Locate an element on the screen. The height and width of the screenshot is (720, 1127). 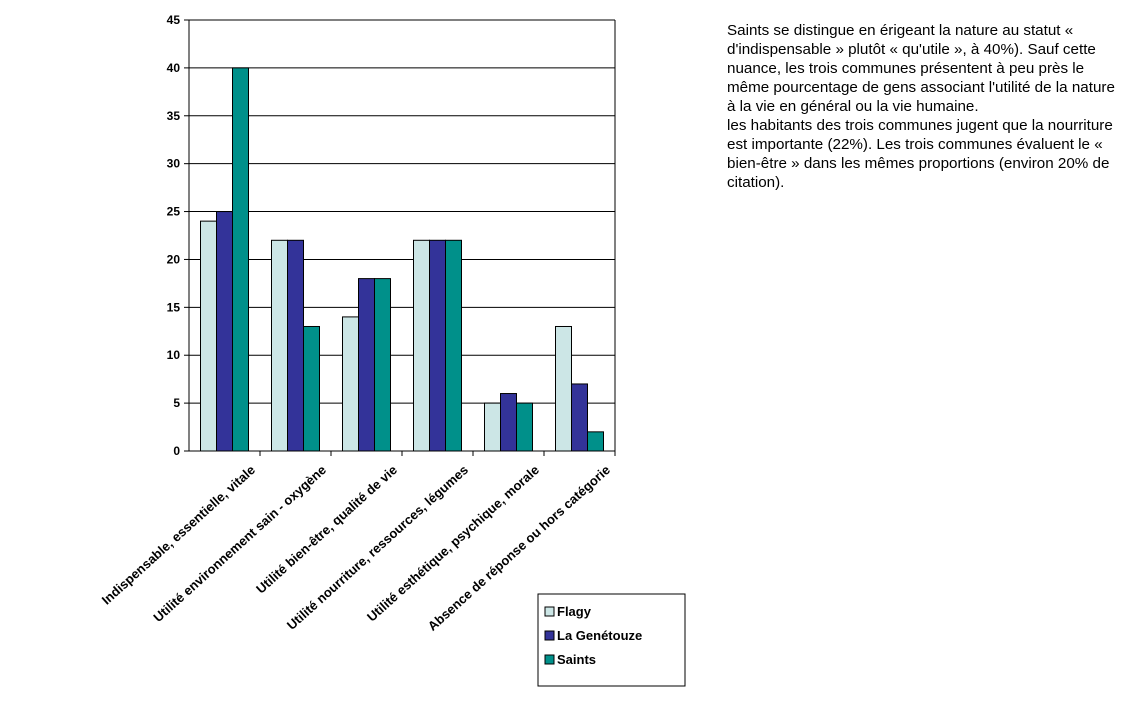
legend: Flagy La Genétouze Saints is located at coordinates (611, 640).